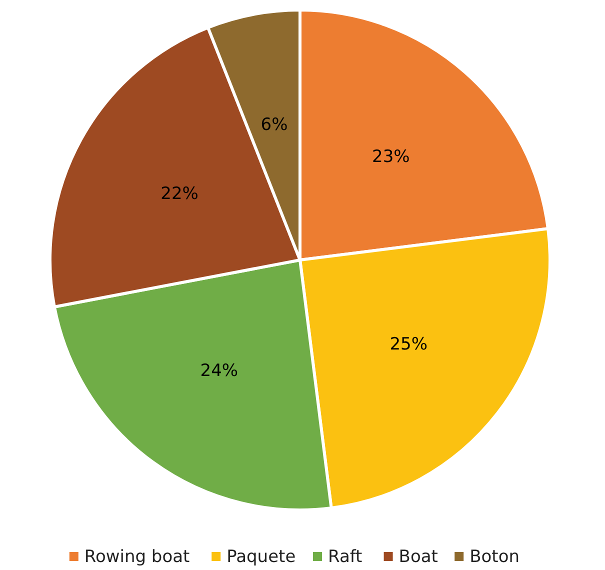  I want to click on data-label: 25%, so click(409, 344).